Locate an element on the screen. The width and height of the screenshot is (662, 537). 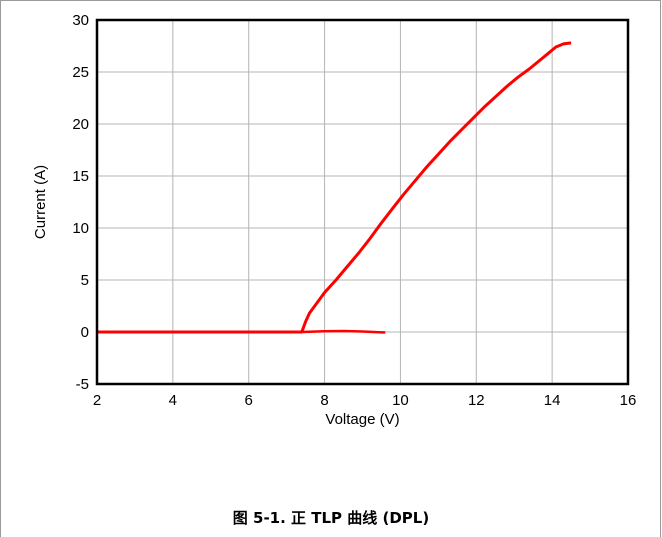
x-tick-label: 16 is located at coordinates (628, 400).